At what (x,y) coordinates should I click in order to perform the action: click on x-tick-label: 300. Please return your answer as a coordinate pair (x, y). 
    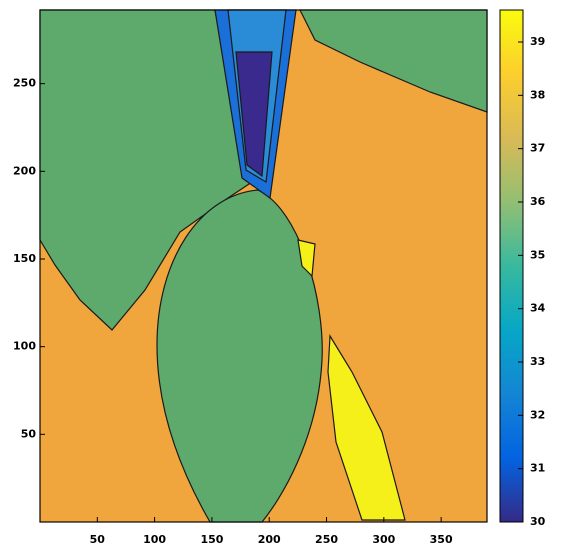
    Looking at the image, I should click on (383, 539).